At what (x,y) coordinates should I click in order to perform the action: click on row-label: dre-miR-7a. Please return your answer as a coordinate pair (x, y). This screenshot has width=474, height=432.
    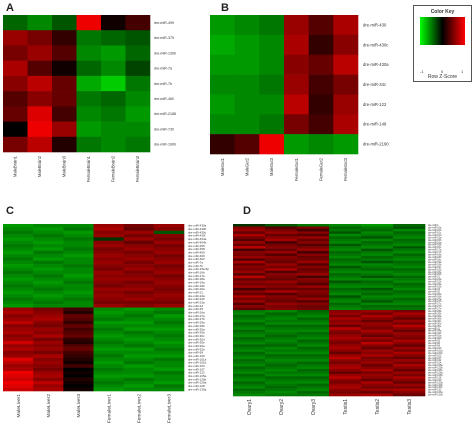
    Looking at the image, I should click on (195, 262).